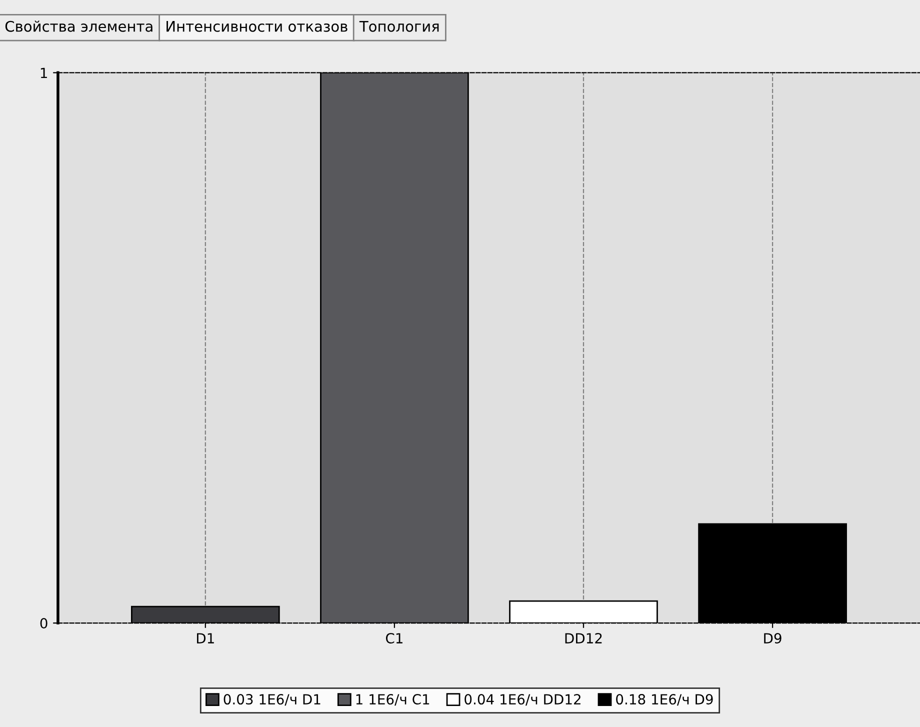 This screenshot has height=727, width=920. Describe the element at coordinates (44, 623) in the screenshot. I see `y-tick-label: 0` at that location.